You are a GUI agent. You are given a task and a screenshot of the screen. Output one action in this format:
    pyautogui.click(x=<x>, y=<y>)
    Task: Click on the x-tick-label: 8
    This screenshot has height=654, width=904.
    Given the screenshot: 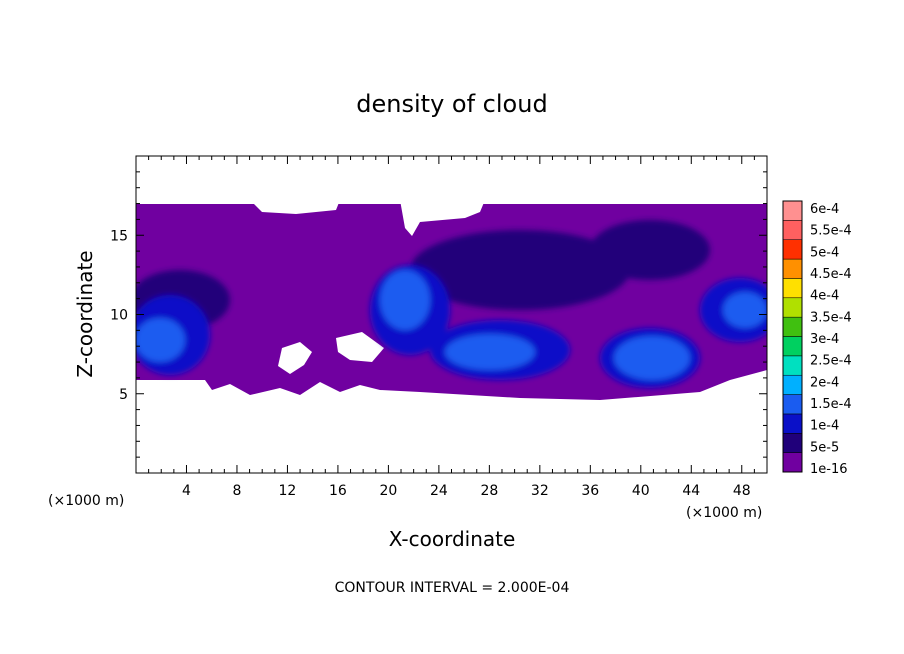 What is the action you would take?
    pyautogui.click(x=236, y=491)
    